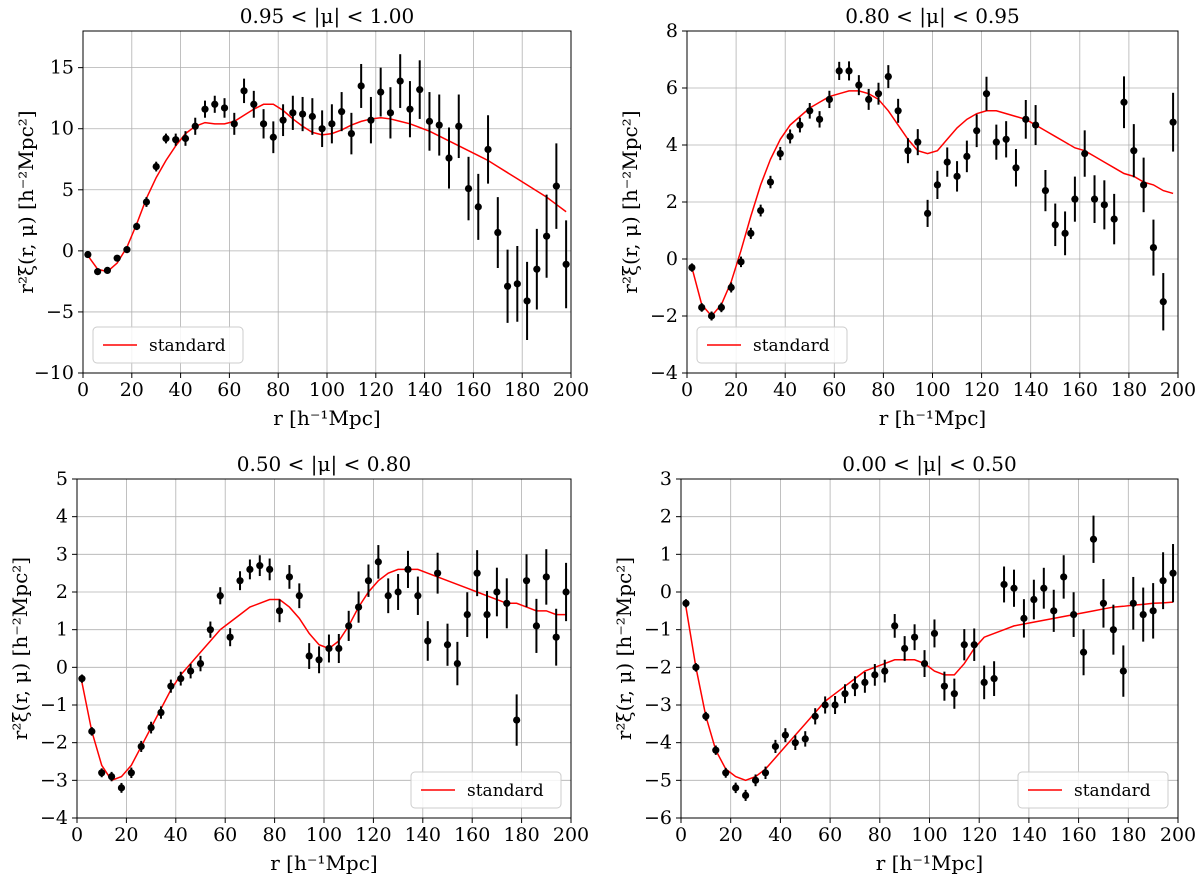  I want to click on y-tick-label: 5, so click(62, 479).